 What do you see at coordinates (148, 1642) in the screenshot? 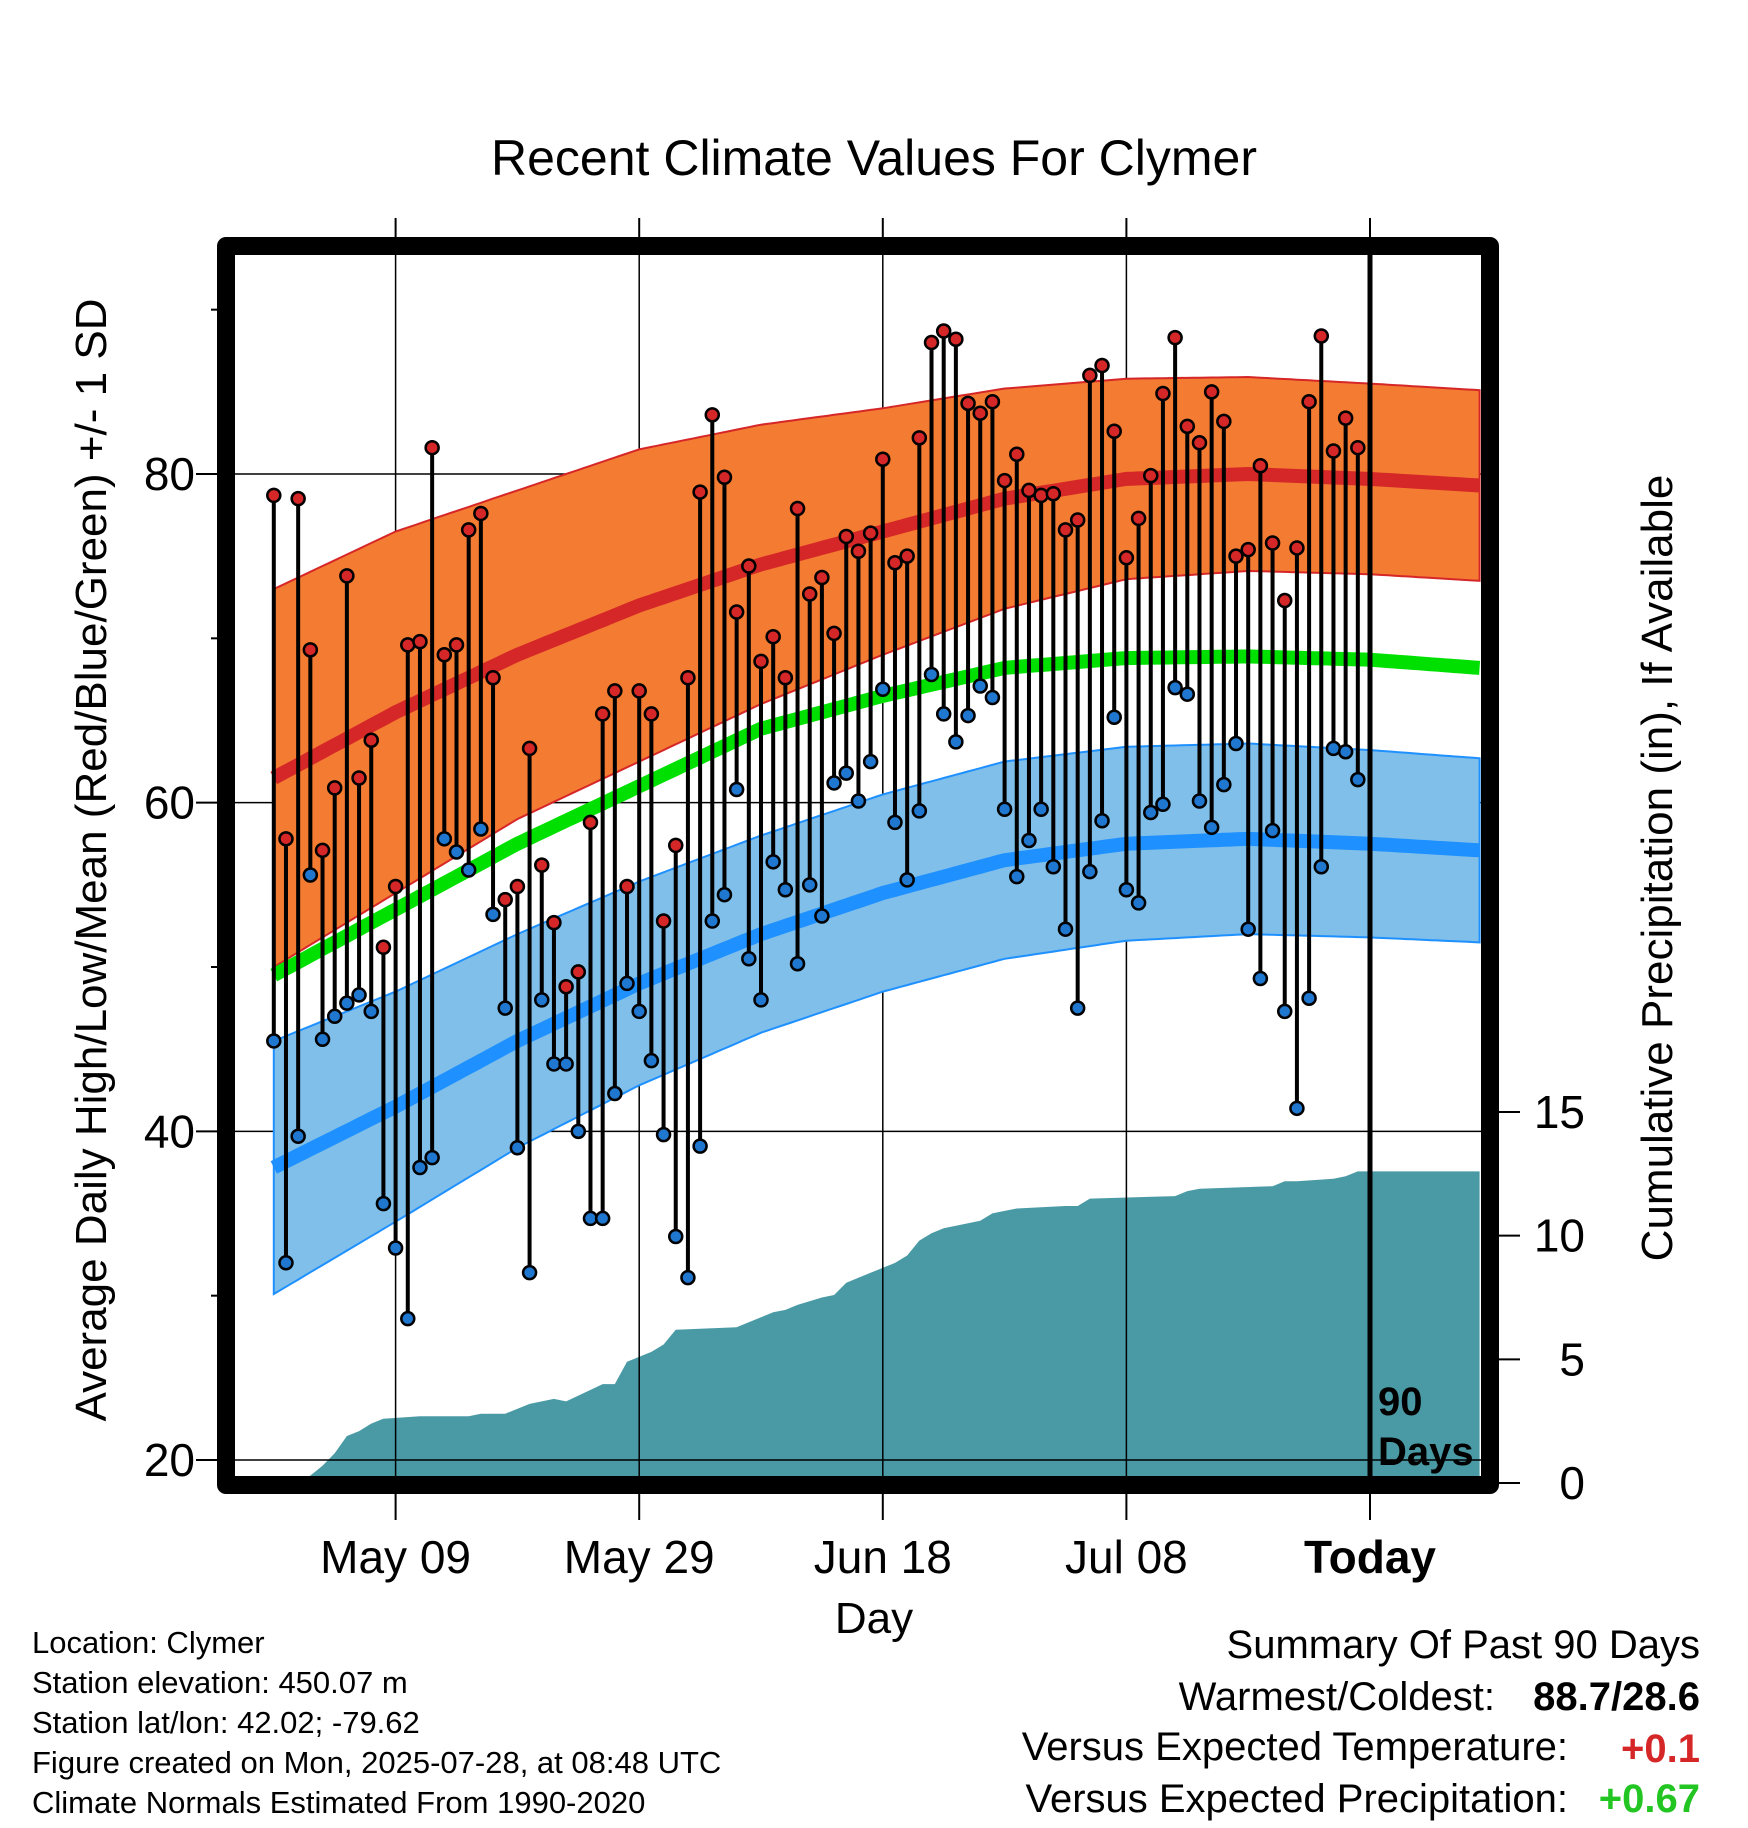
I see `footer-location: Location: Clymer` at bounding box center [148, 1642].